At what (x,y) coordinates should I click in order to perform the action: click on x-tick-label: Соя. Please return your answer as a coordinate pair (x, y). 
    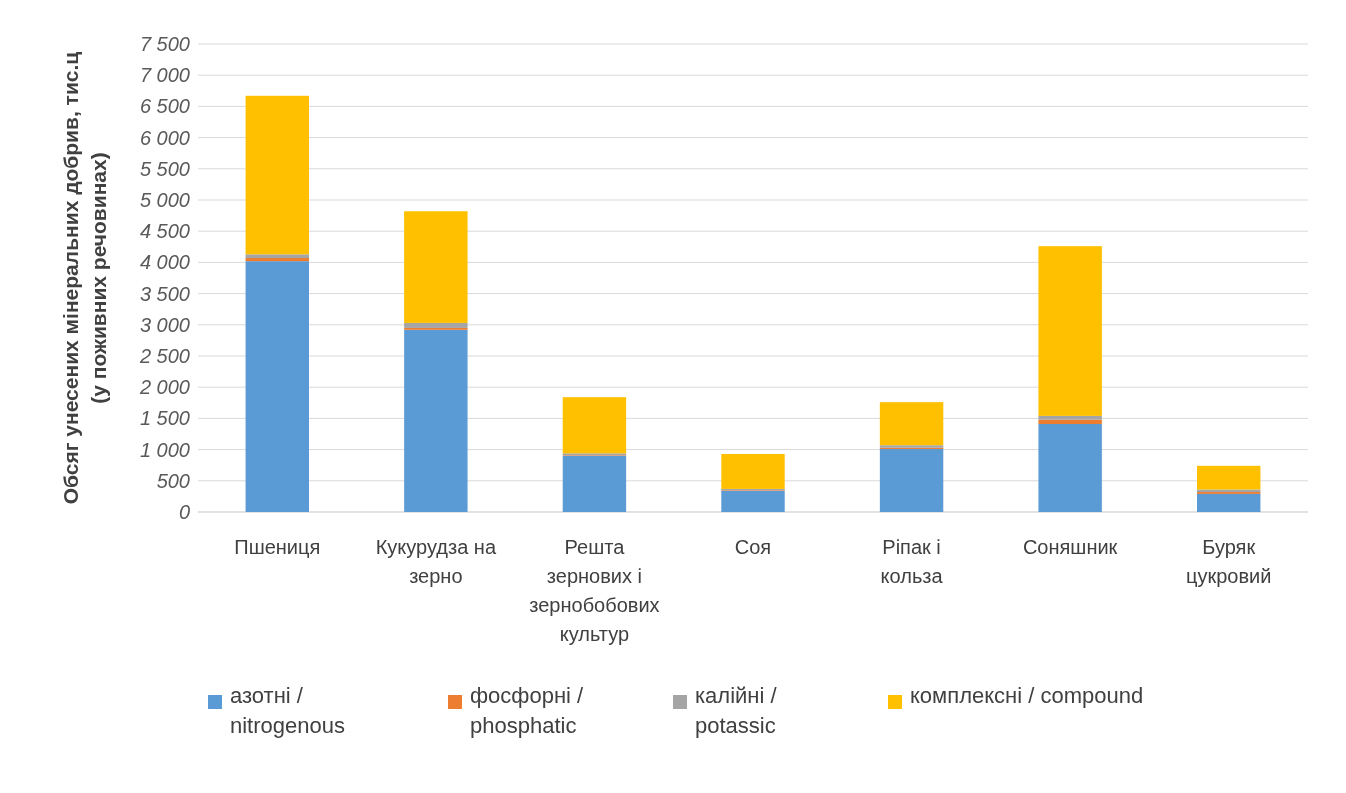
    Looking at the image, I should click on (753, 547).